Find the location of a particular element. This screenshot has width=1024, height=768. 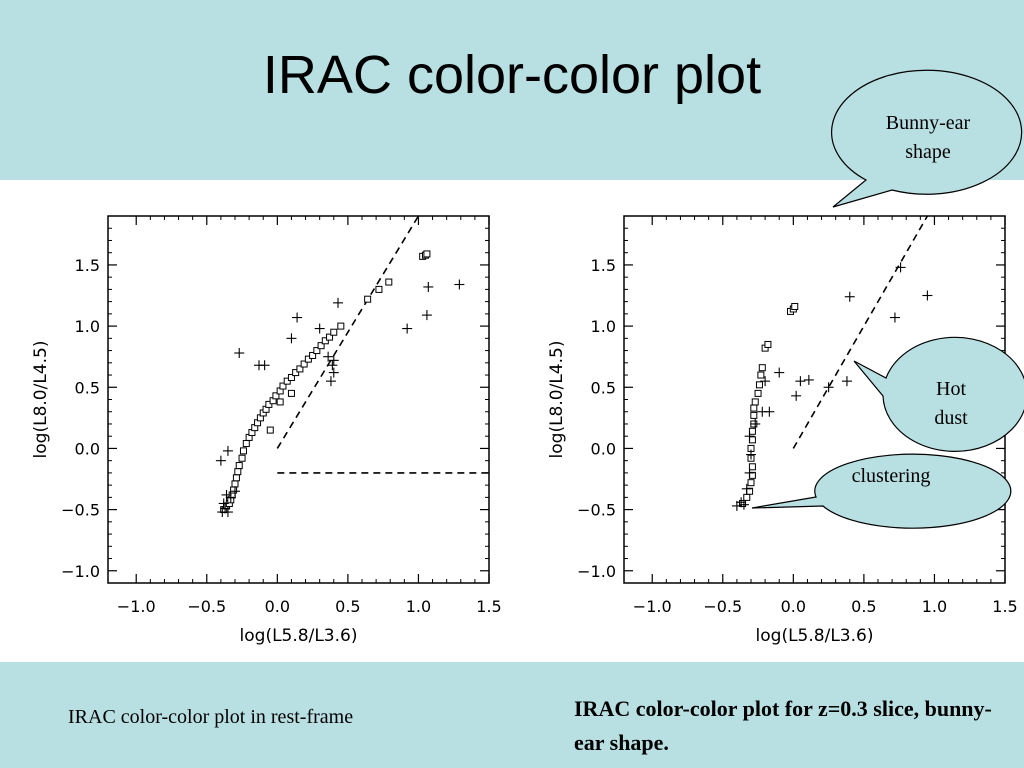

y-tick-label: −0.5 is located at coordinates (80, 510).